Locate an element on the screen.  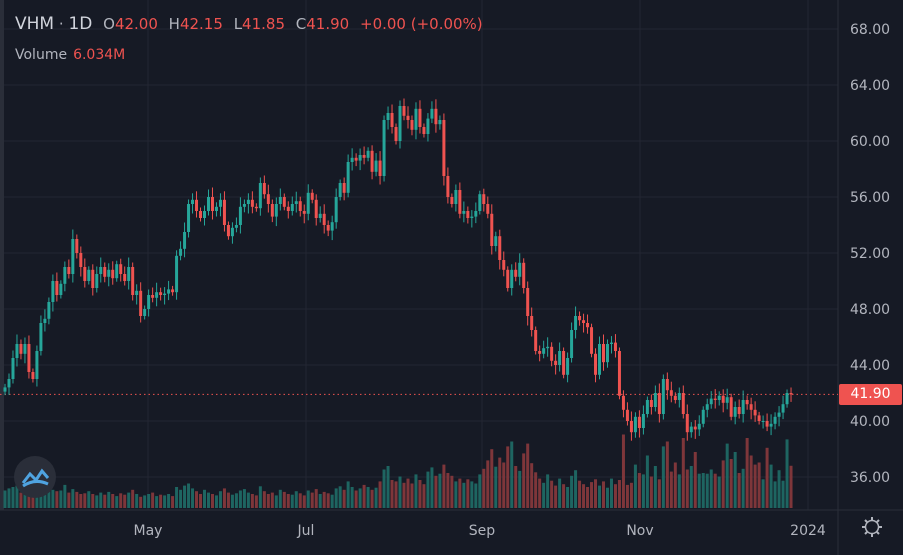
y-tick-label: 64.00 is located at coordinates (870, 86).